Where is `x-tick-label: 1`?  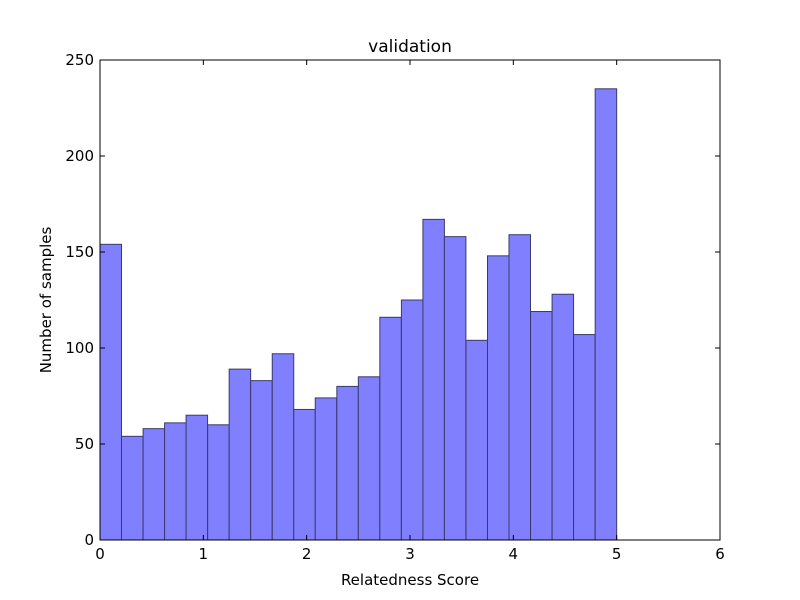
x-tick-label: 1 is located at coordinates (204, 554).